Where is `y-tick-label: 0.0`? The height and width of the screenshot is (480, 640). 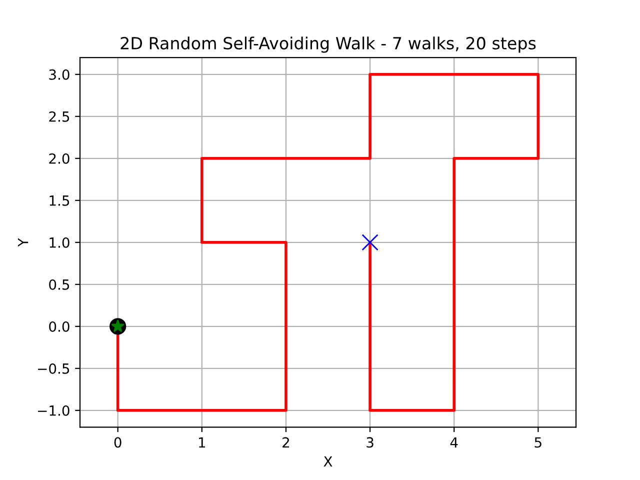 y-tick-label: 0.0 is located at coordinates (59, 326).